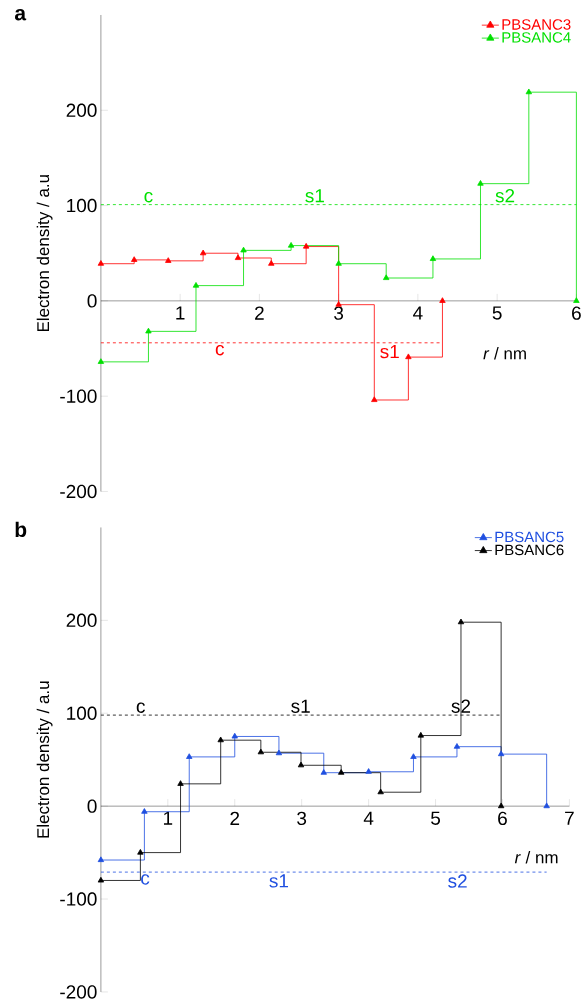 Image resolution: width=585 pixels, height=1002 pixels. I want to click on legend-label: PBSANC5, so click(529, 537).